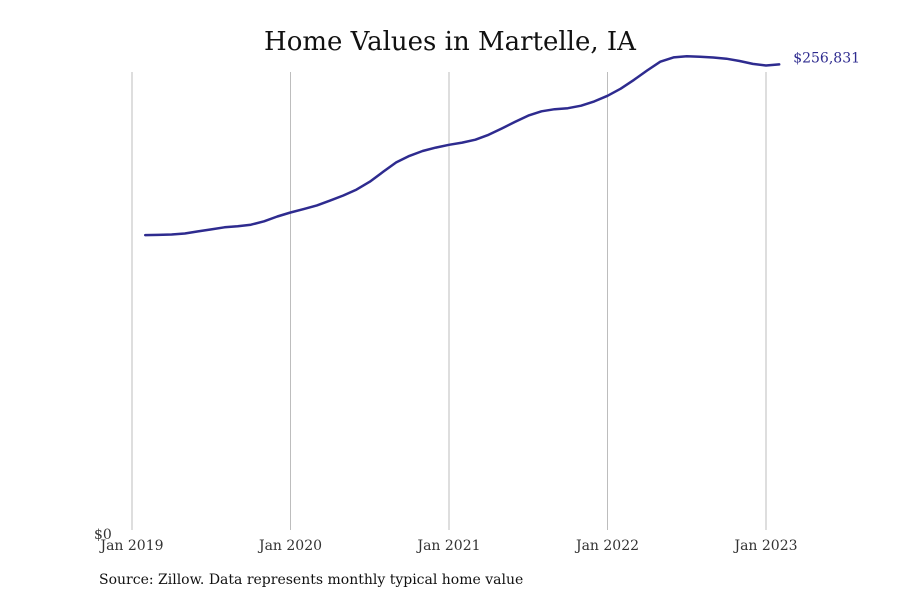  I want to click on x-tick-label: Jan 2021, so click(447, 546).